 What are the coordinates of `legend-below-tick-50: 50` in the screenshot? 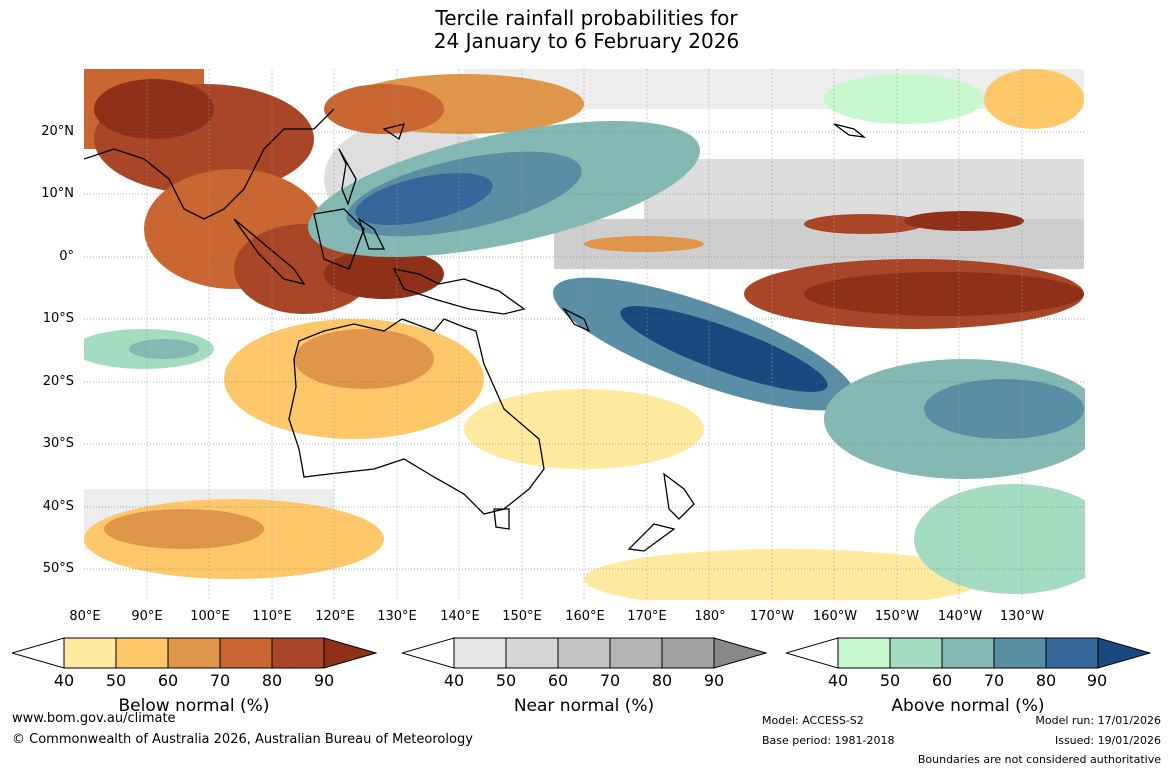 It's located at (116, 680).